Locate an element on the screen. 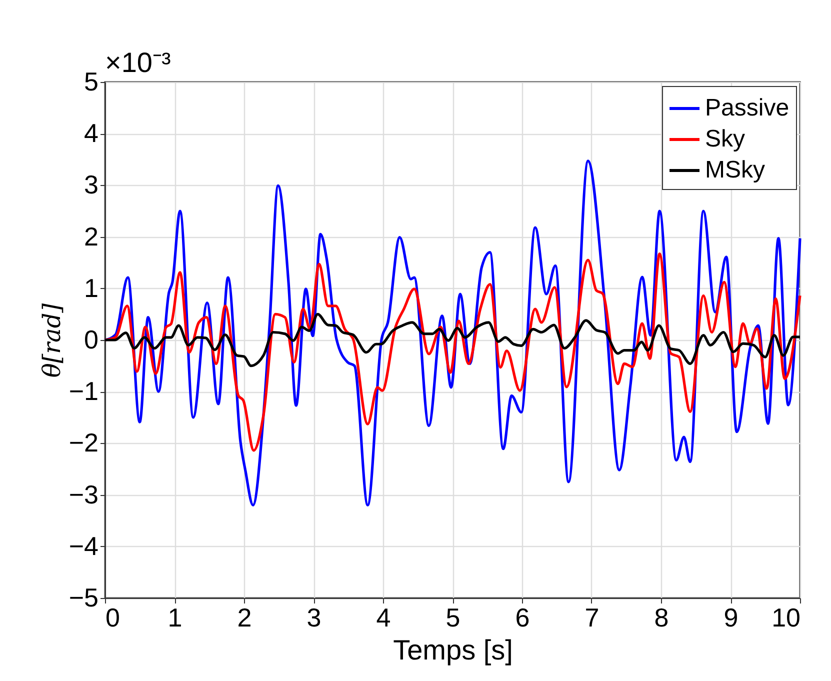  legend-label: Sky is located at coordinates (725, 139).